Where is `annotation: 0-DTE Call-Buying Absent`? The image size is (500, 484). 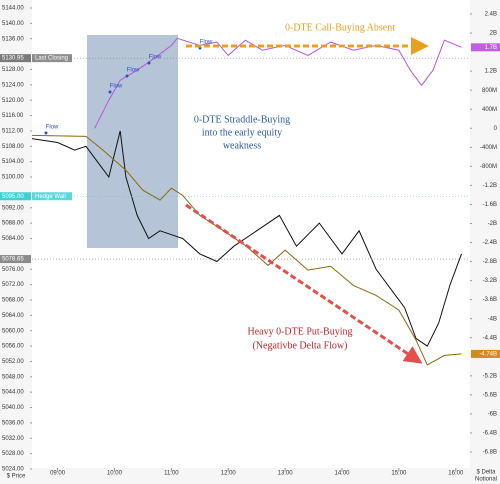
annotation: 0-DTE Call-Buying Absent is located at coordinates (340, 27).